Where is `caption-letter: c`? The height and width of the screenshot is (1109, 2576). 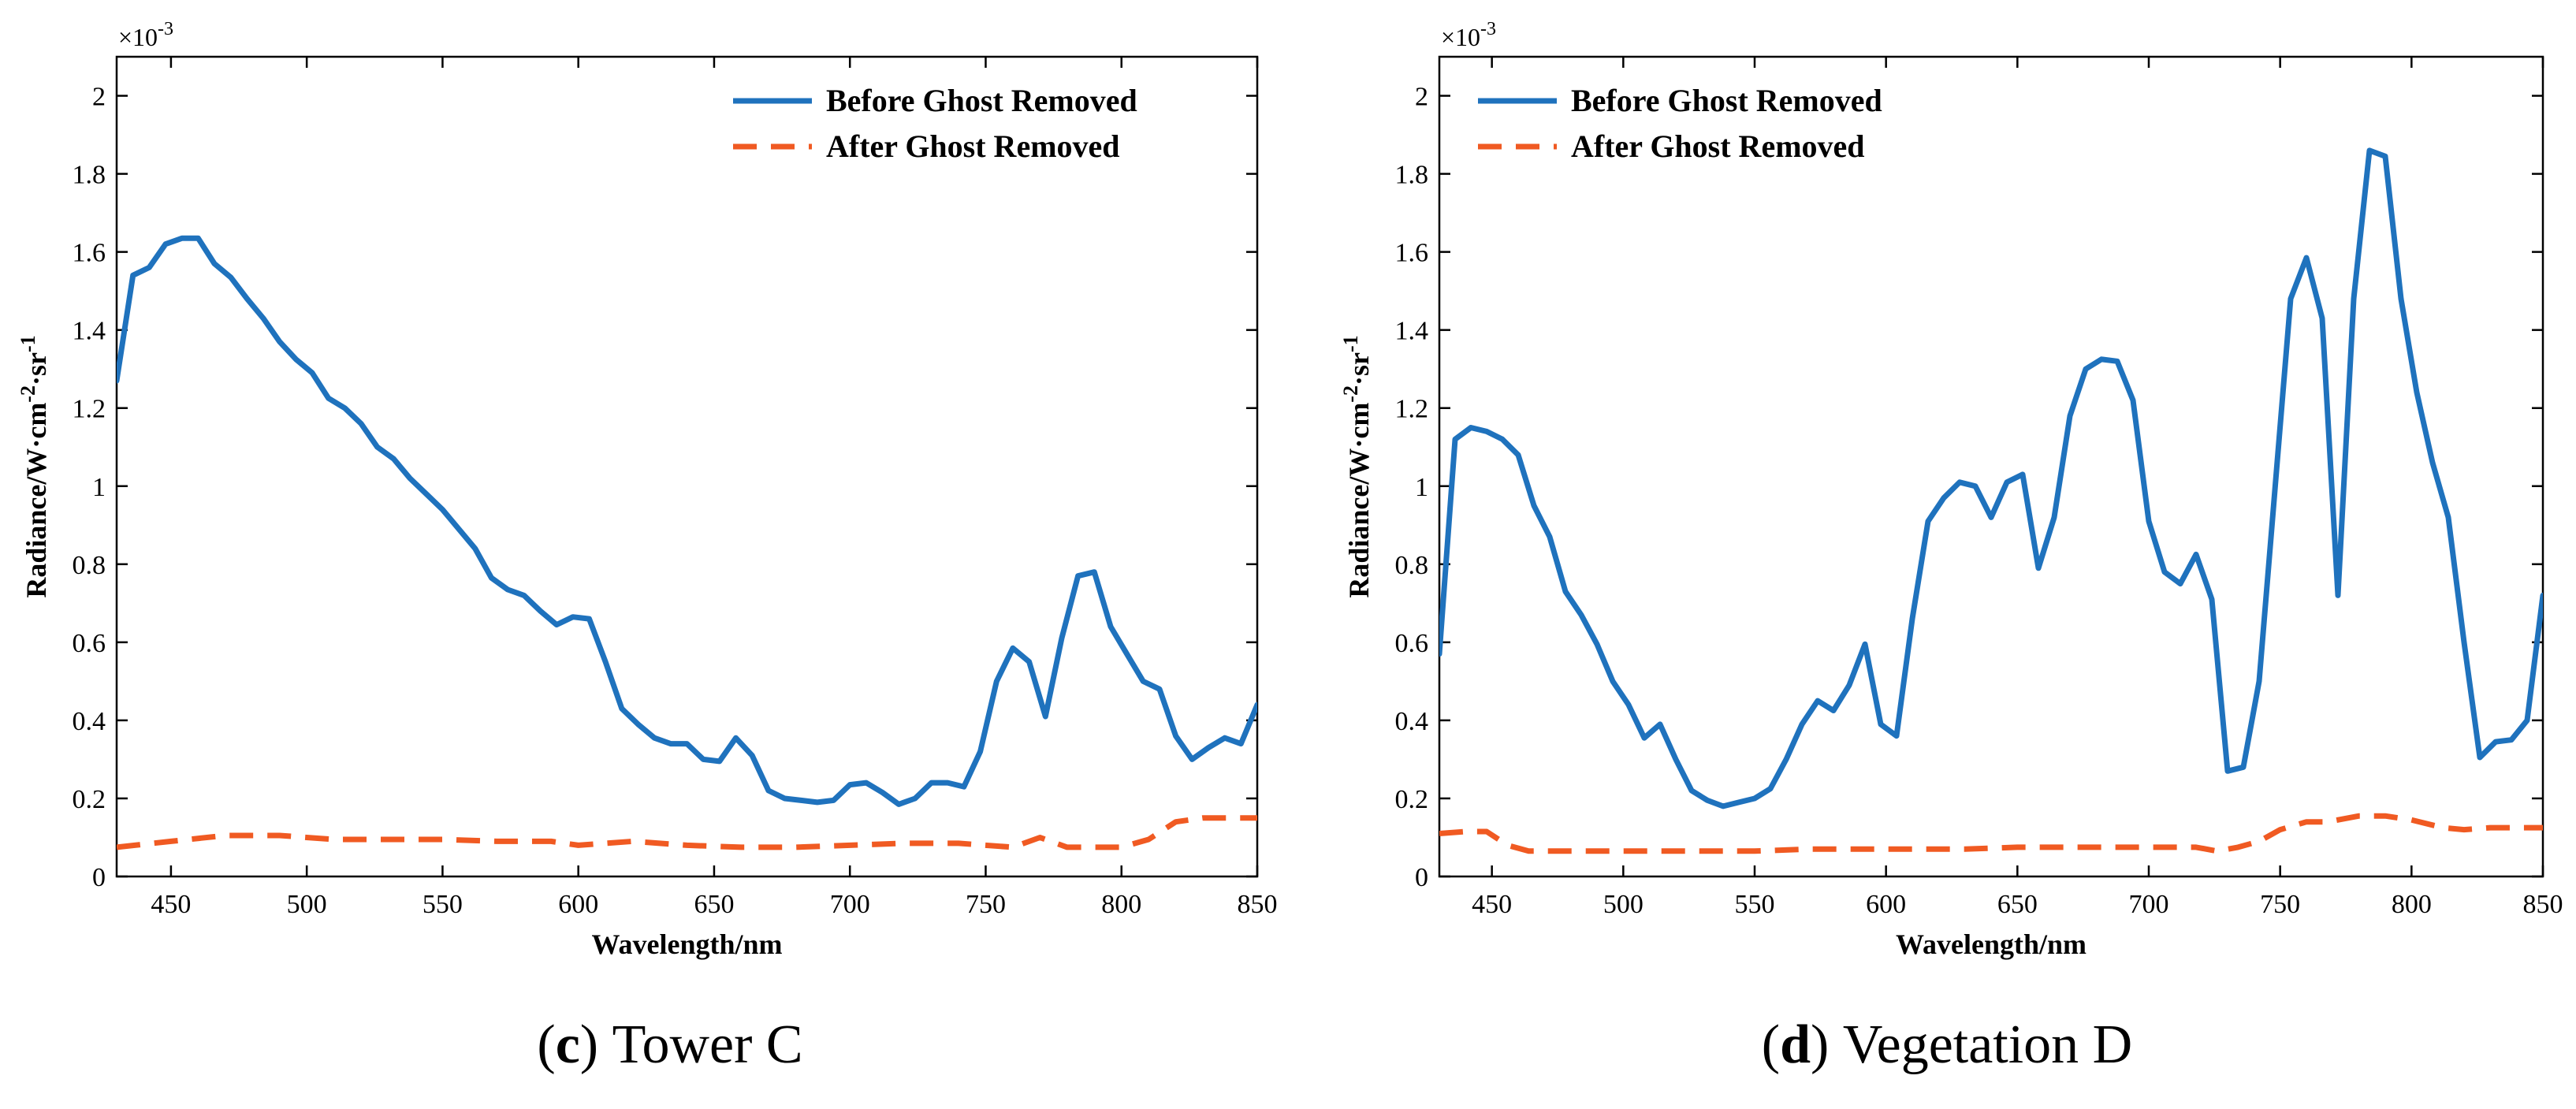 caption-letter: c is located at coordinates (568, 1044).